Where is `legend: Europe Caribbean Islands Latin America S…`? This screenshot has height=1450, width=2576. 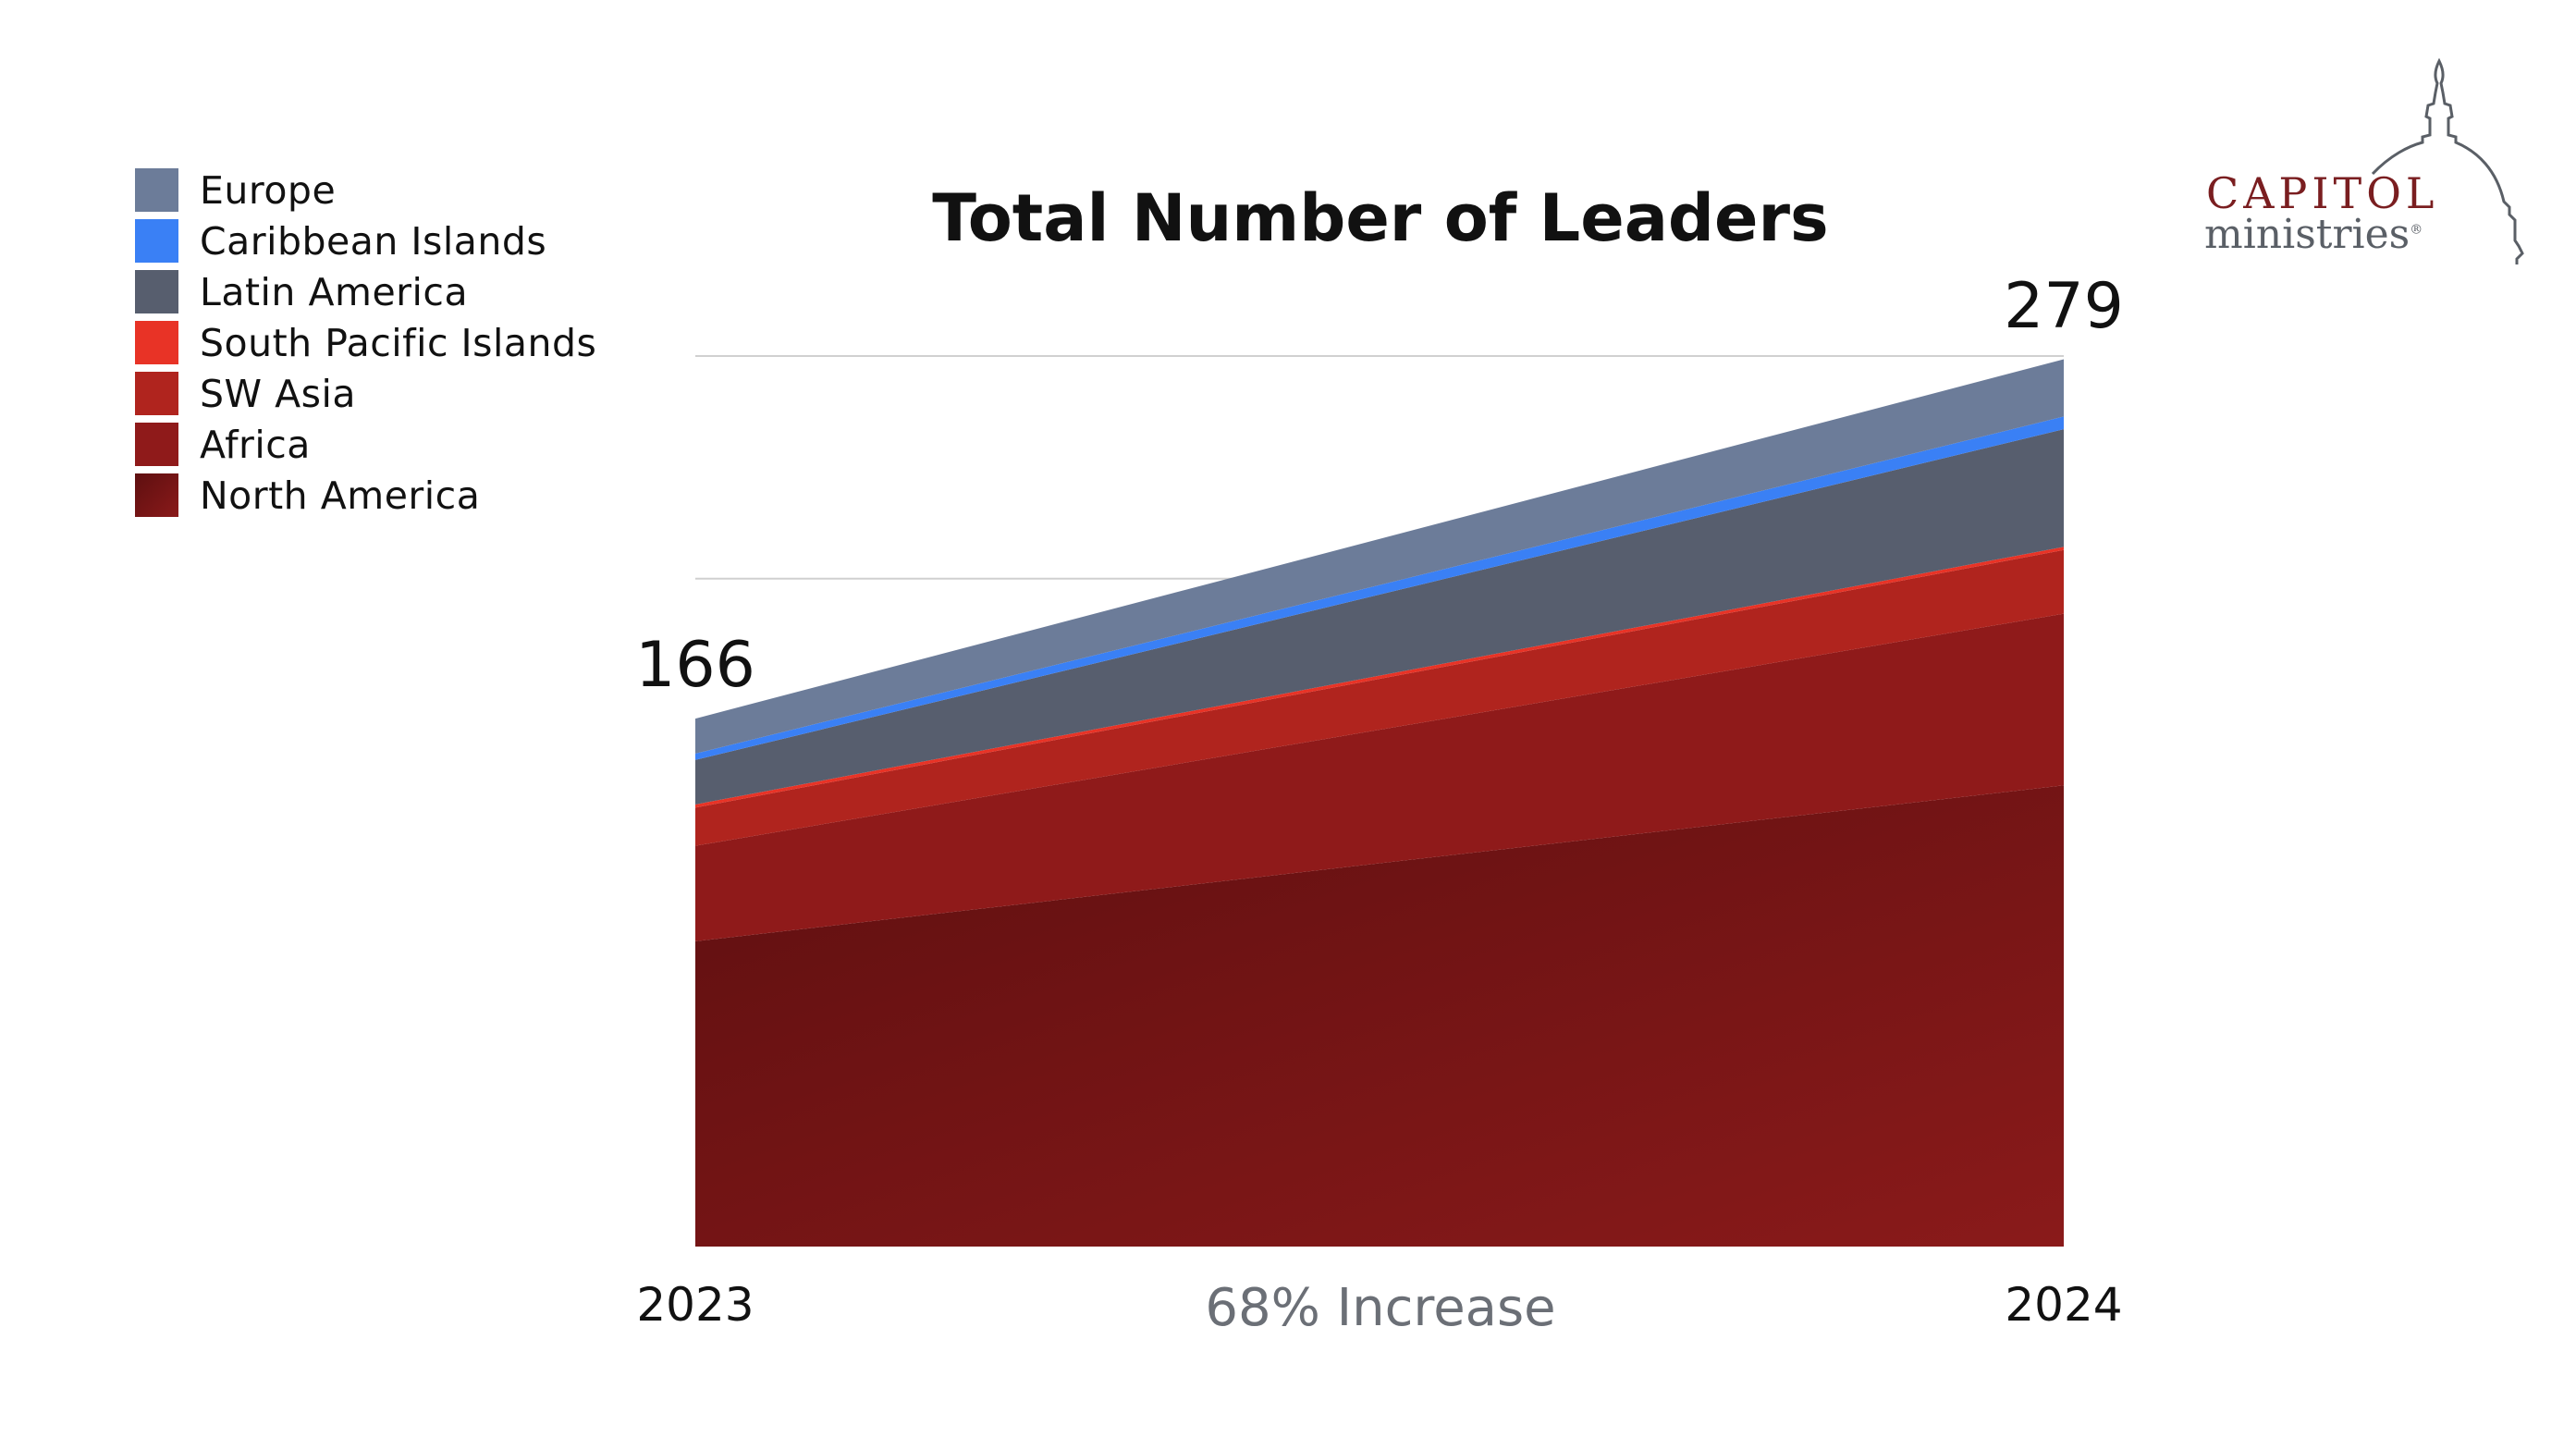
legend: Europe Caribbean Islands Latin America S… is located at coordinates (365, 343).